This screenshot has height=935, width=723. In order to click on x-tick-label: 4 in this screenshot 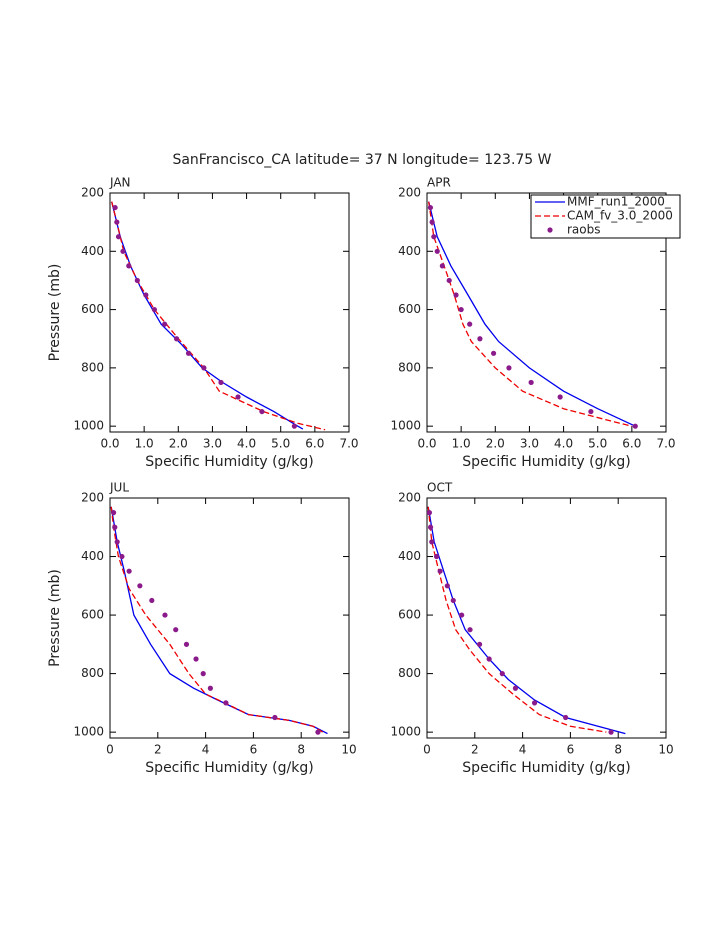, I will do `click(523, 750)`.